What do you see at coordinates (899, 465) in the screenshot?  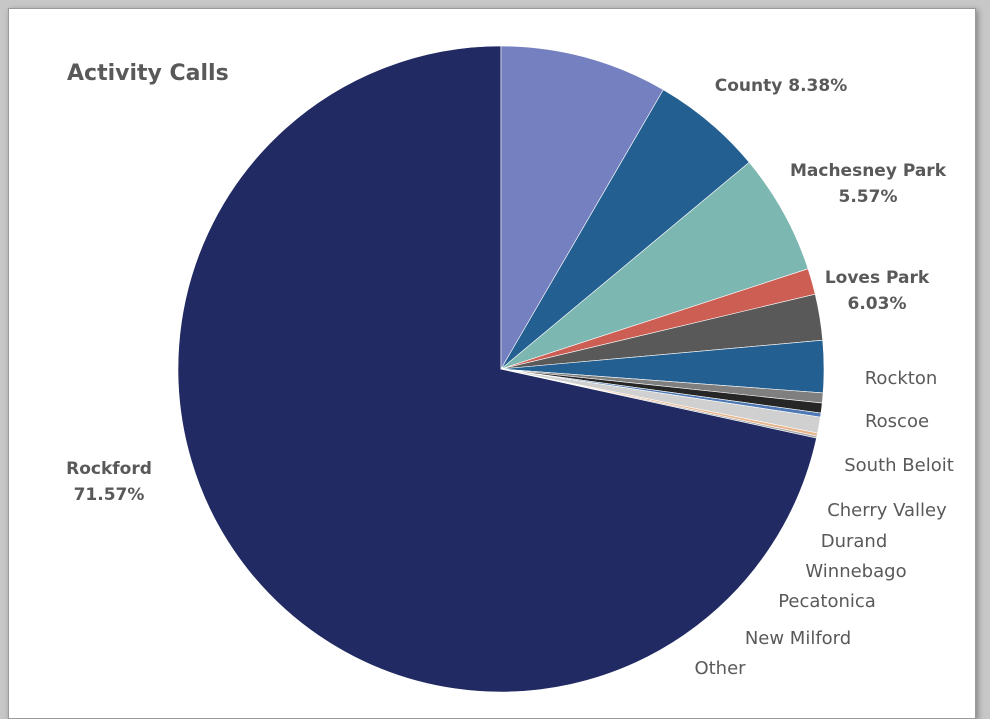 I see `slice-label-south-beloit: South Beloit` at bounding box center [899, 465].